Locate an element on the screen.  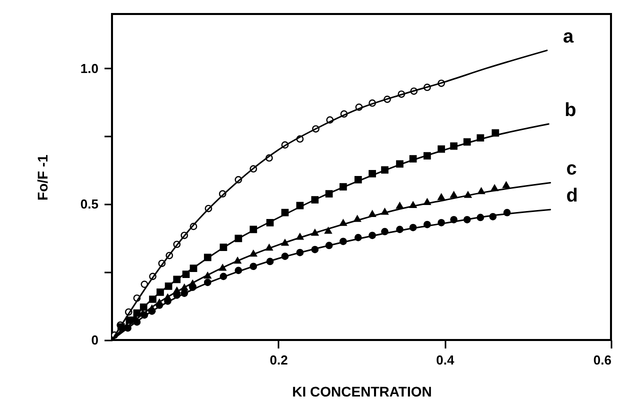
series-label: b is located at coordinates (570, 111).